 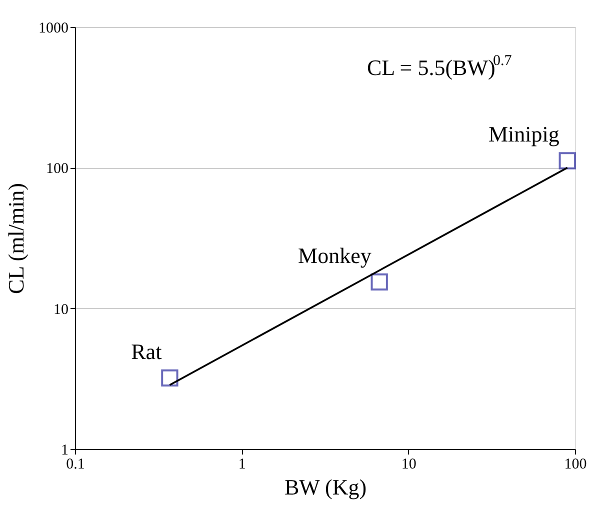 What do you see at coordinates (242, 464) in the screenshot?
I see `x-tick-label: 1` at bounding box center [242, 464].